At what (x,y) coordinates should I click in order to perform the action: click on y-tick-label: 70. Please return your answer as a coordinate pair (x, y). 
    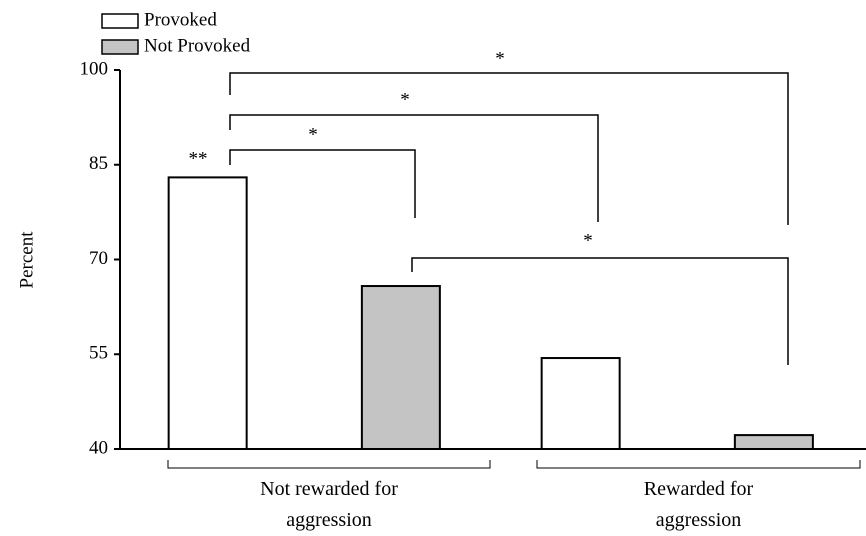
    Looking at the image, I should click on (98, 258).